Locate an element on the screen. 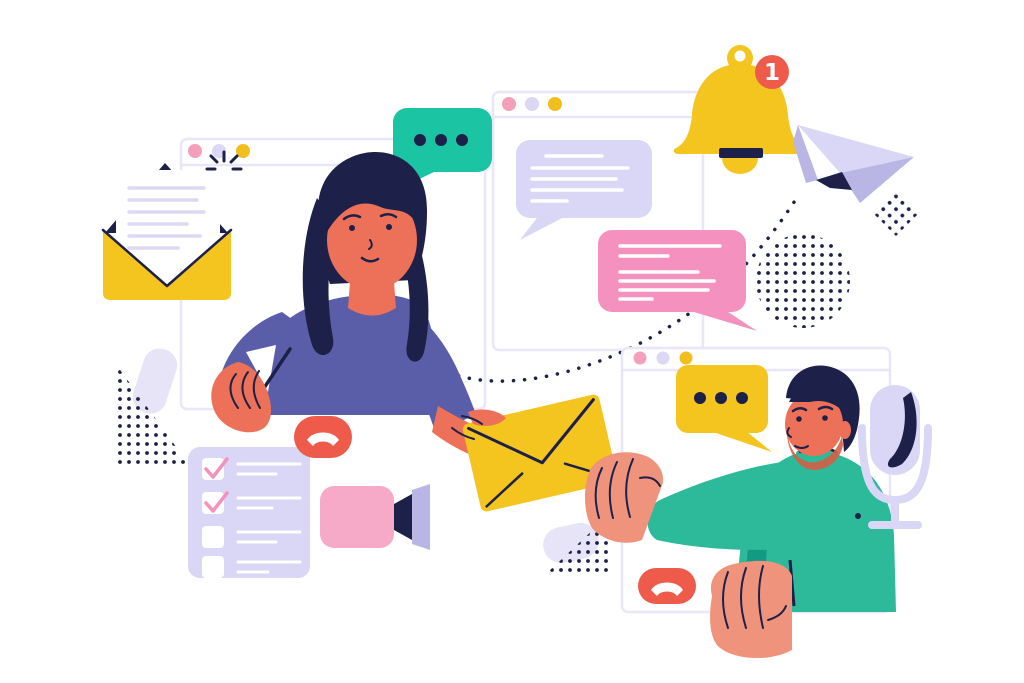 This screenshot has height=683, width=1024. camera-lens is located at coordinates (403, 517).